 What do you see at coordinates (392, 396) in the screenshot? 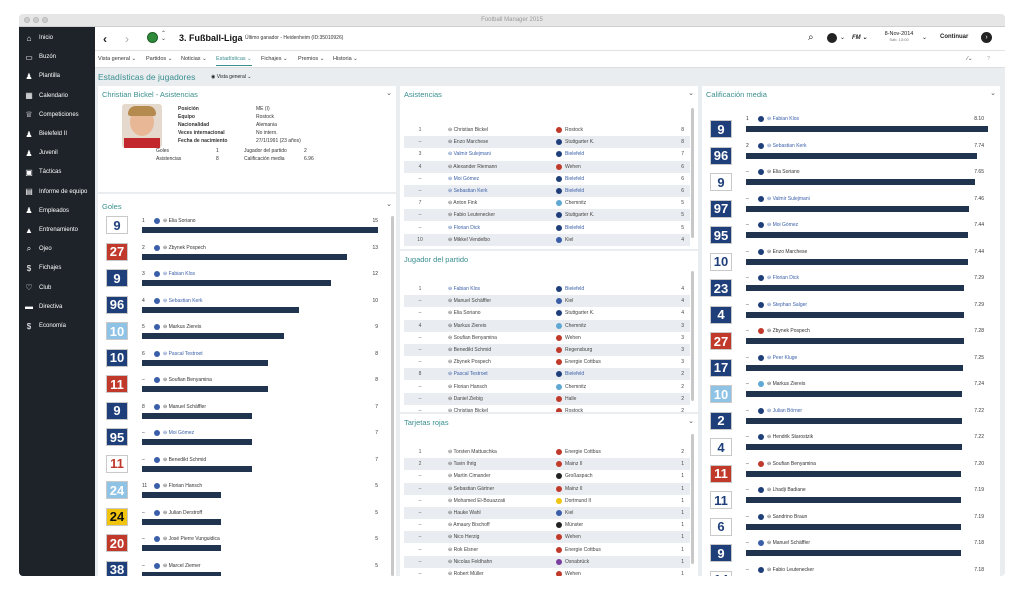
I see `scrollbar` at bounding box center [392, 396].